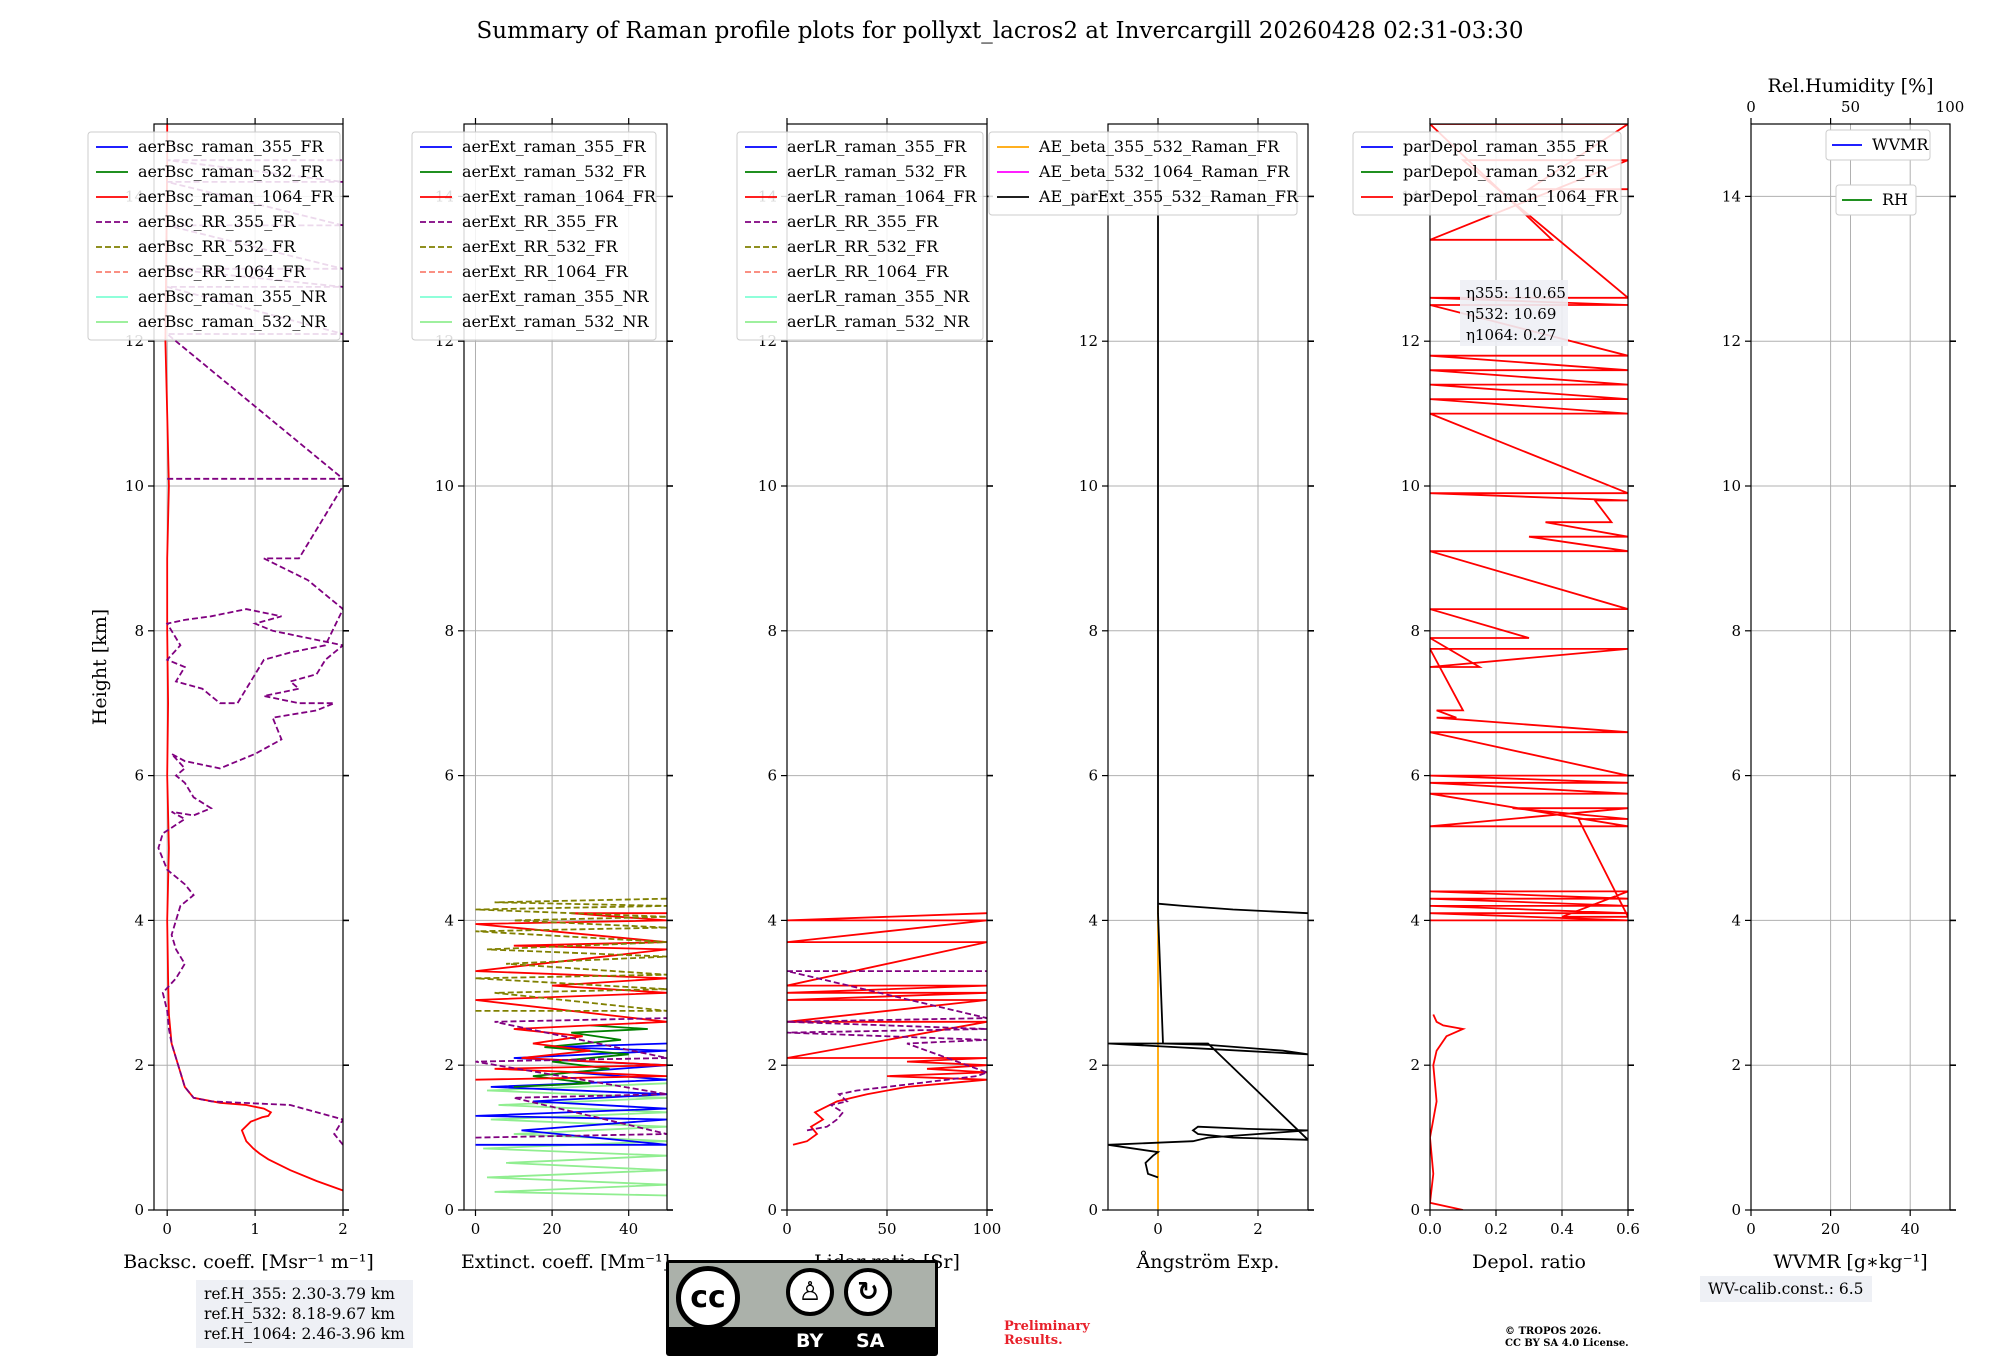 The height and width of the screenshot is (1360, 2000). What do you see at coordinates (231, 171) in the screenshot?
I see `legend-entry: aerBsc_raman_532_FR` at bounding box center [231, 171].